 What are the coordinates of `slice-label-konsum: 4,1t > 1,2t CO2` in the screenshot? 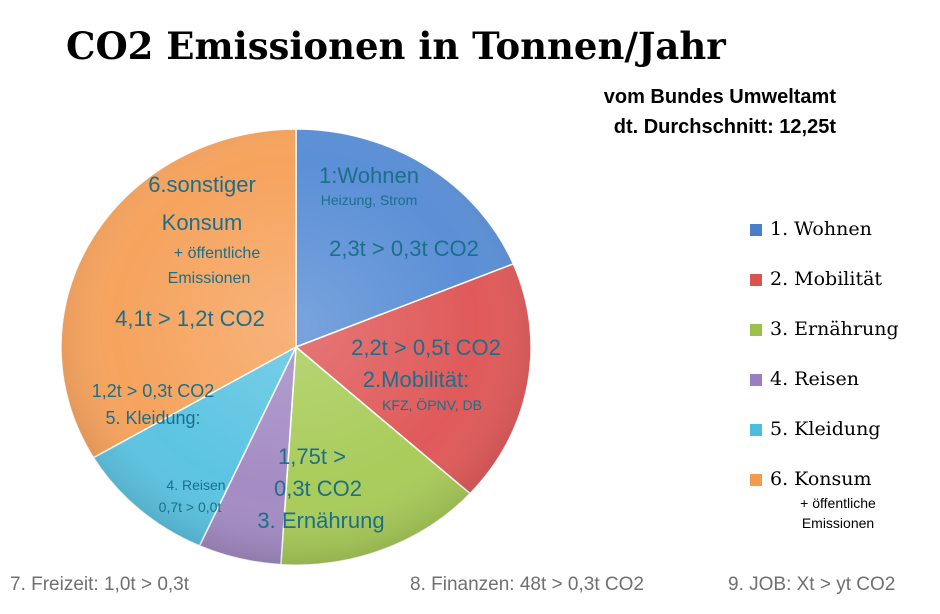 It's located at (190, 318).